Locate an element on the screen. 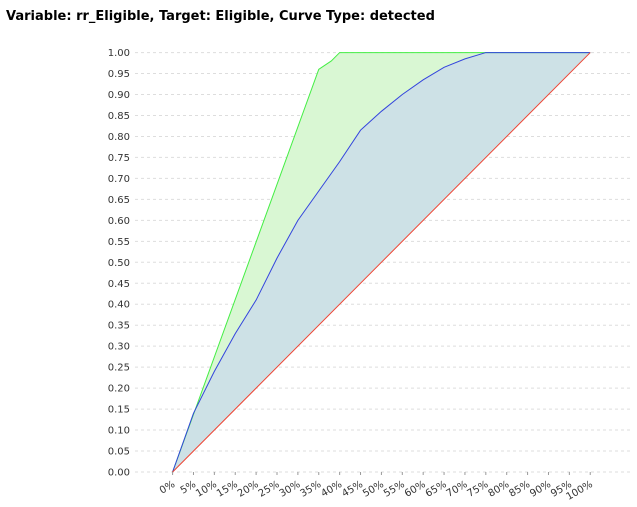 This screenshot has width=637, height=507. y-tick-label: 0.90 is located at coordinates (119, 95).